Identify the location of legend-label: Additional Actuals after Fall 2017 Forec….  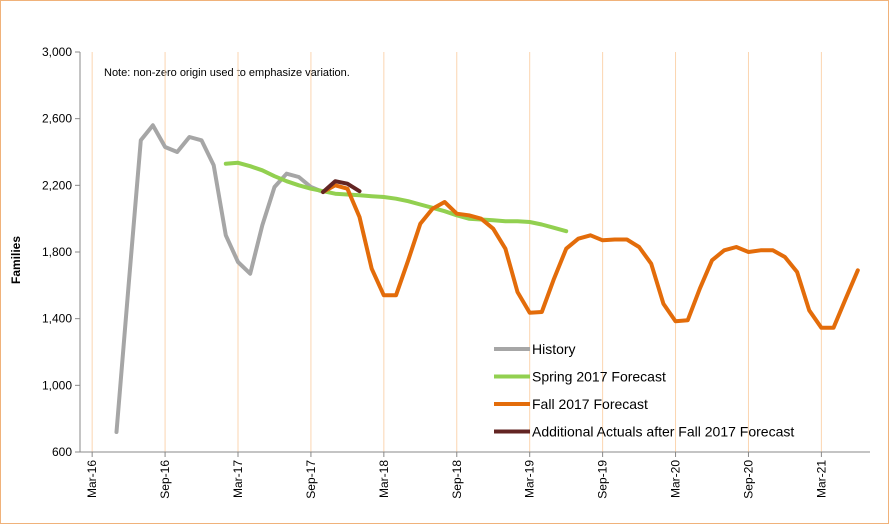
(663, 432).